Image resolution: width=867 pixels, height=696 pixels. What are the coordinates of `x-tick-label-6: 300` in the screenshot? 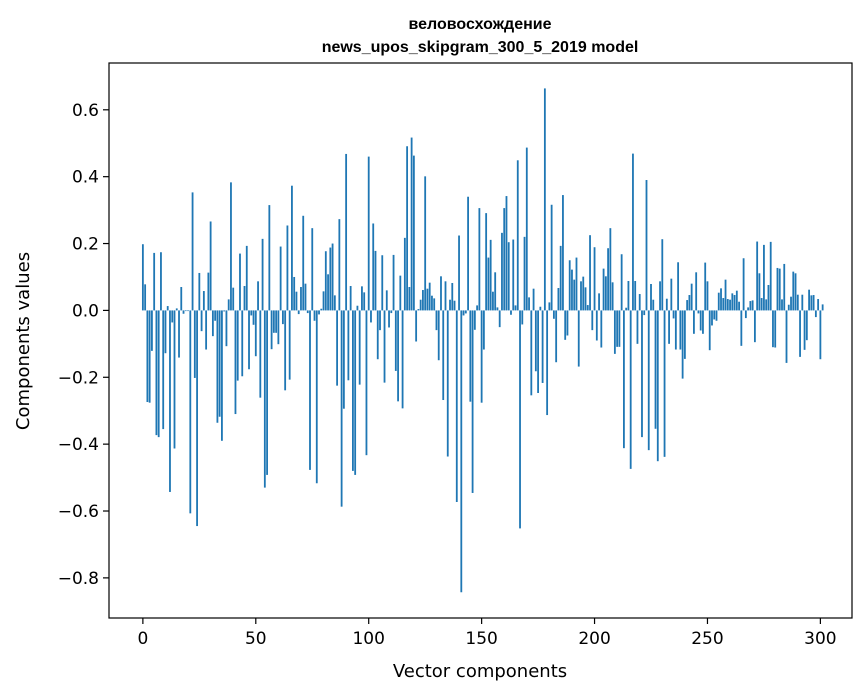 It's located at (820, 639).